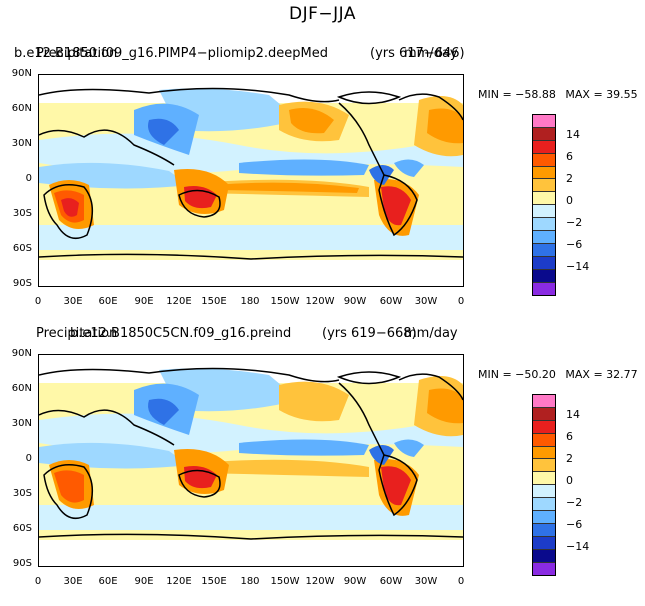  Describe the element at coordinates (369, 333) in the screenshot. I see `year-range: (yrs 619−668)` at that location.